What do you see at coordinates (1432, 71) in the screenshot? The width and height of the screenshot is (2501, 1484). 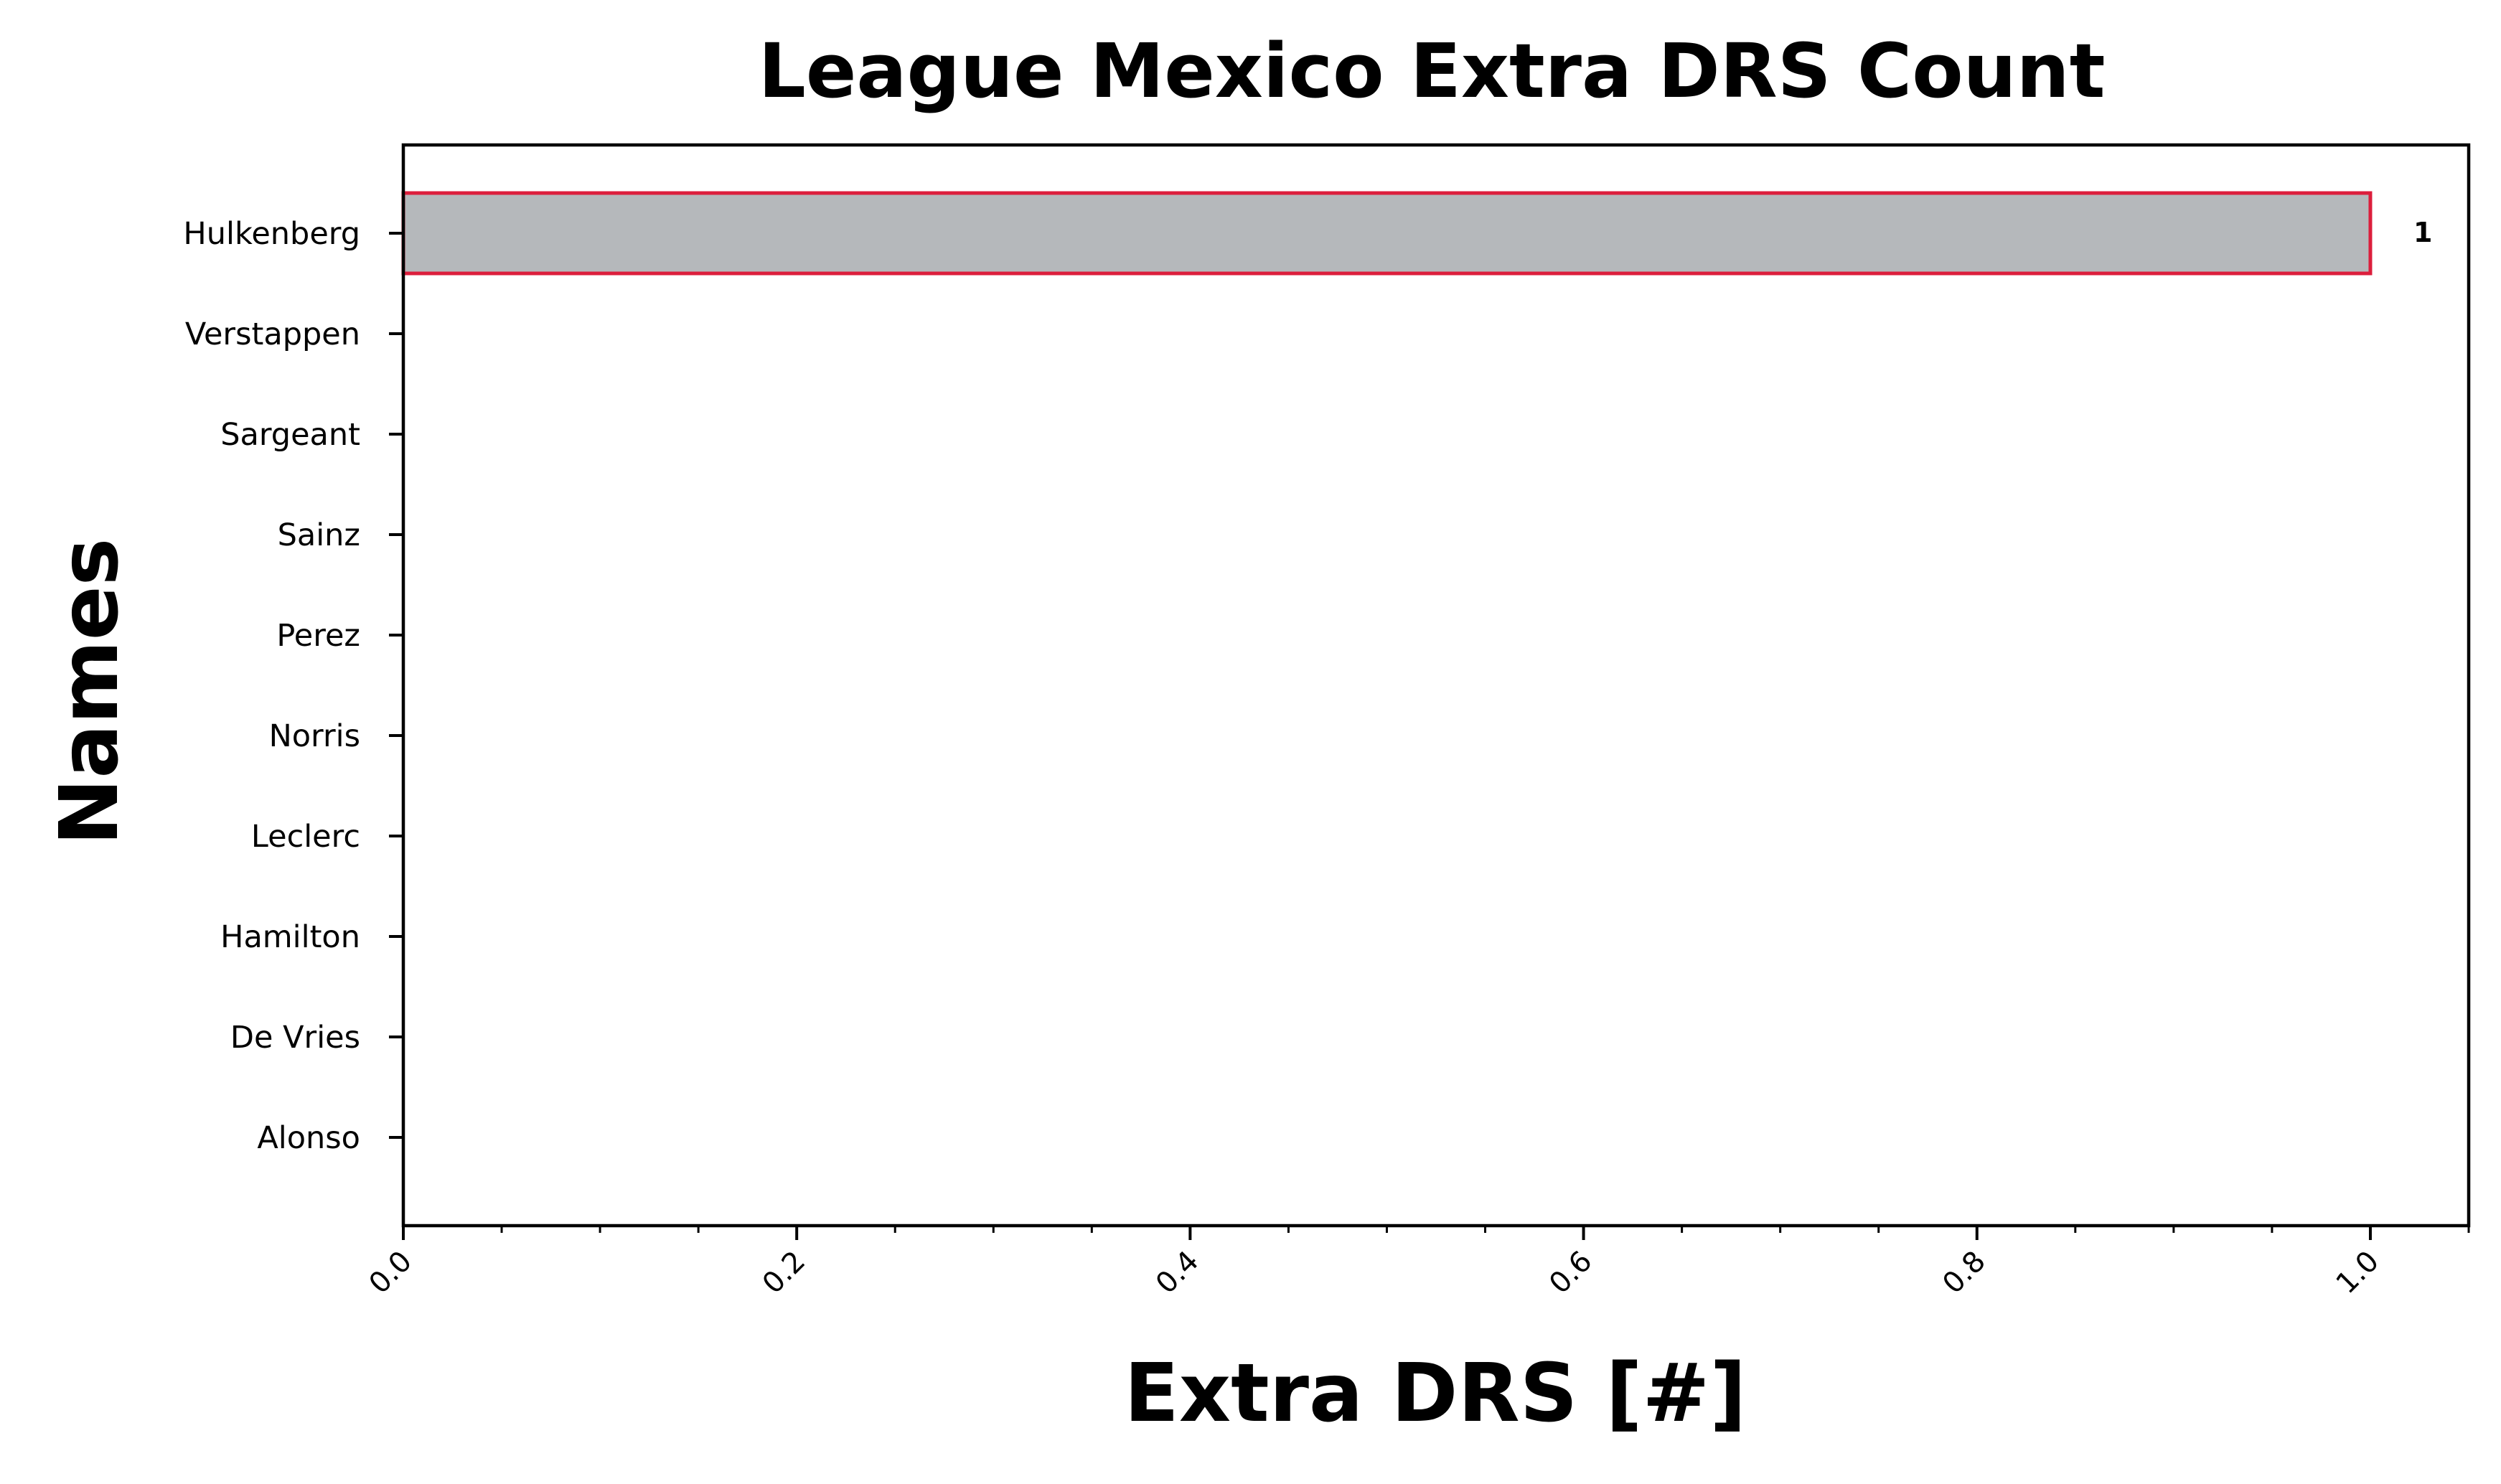 I see `chart-title: League Mexico Extra DRS Count` at bounding box center [1432, 71].